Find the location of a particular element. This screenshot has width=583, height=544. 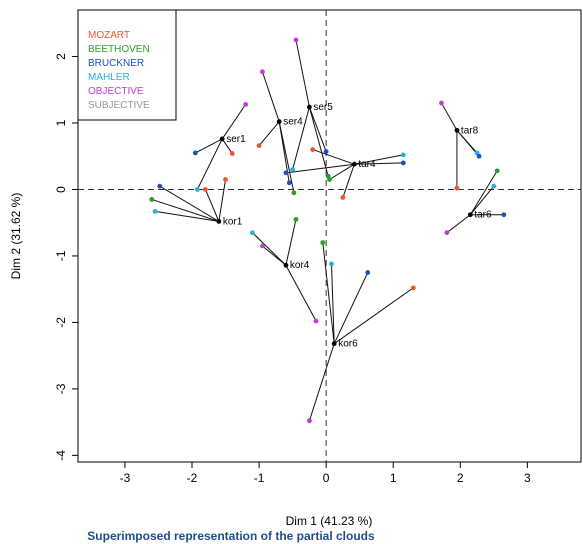

legend-entry-objective: OBJECTIVE is located at coordinates (116, 91).